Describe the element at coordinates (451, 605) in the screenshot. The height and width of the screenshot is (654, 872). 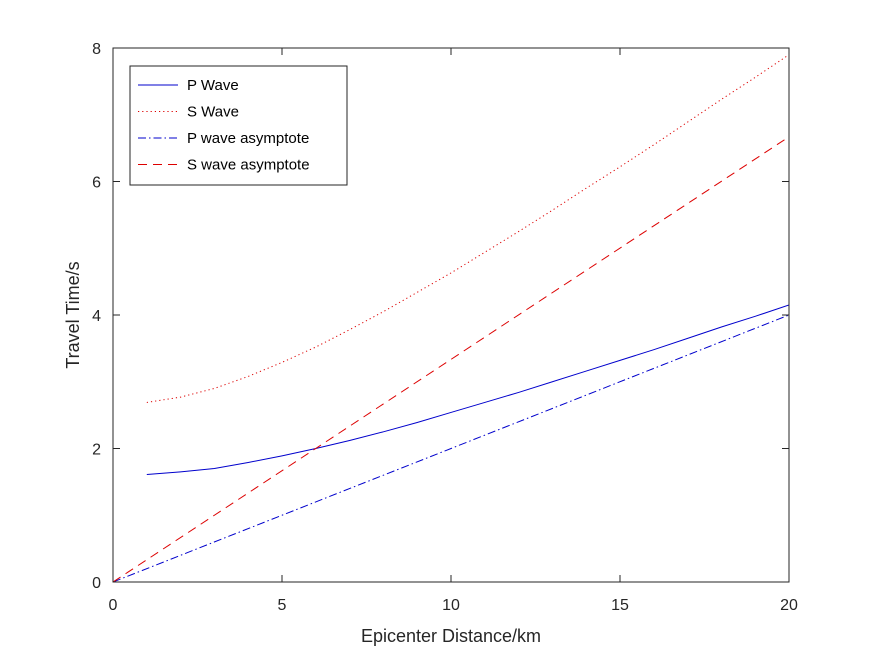
I see `x-tick-label: 10` at that location.